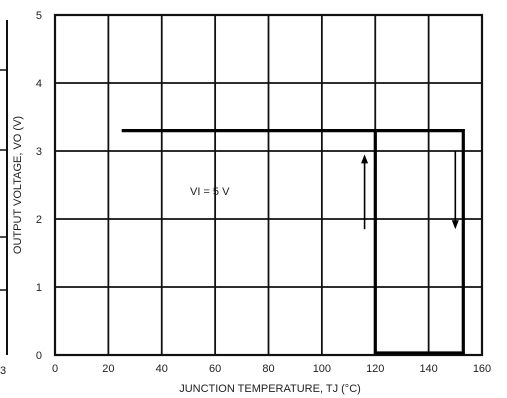  Describe the element at coordinates (55, 369) in the screenshot. I see `x-tick-label: 0` at that location.